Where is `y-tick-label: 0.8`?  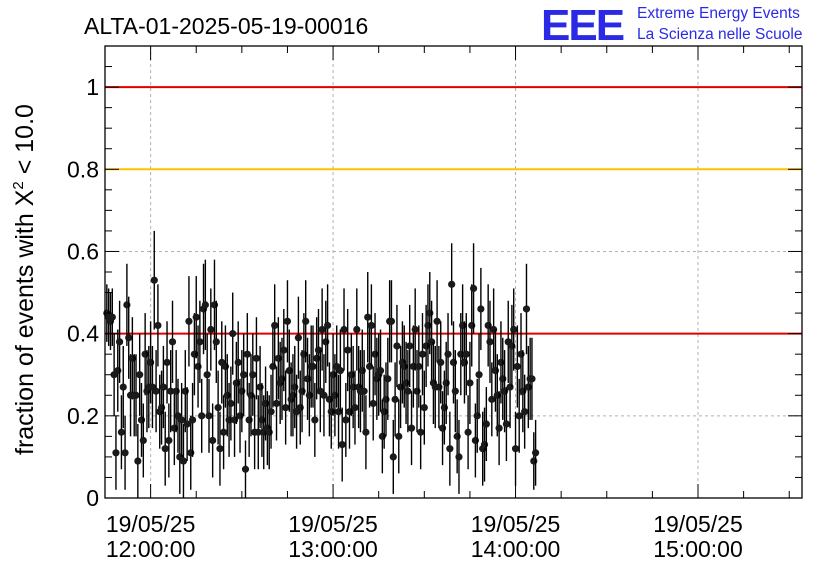
y-tick-label: 0.8 is located at coordinates (83, 169).